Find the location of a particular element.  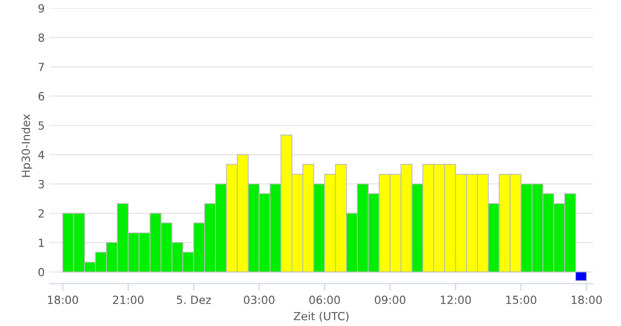

y-tick-label: 7 is located at coordinates (41, 66).